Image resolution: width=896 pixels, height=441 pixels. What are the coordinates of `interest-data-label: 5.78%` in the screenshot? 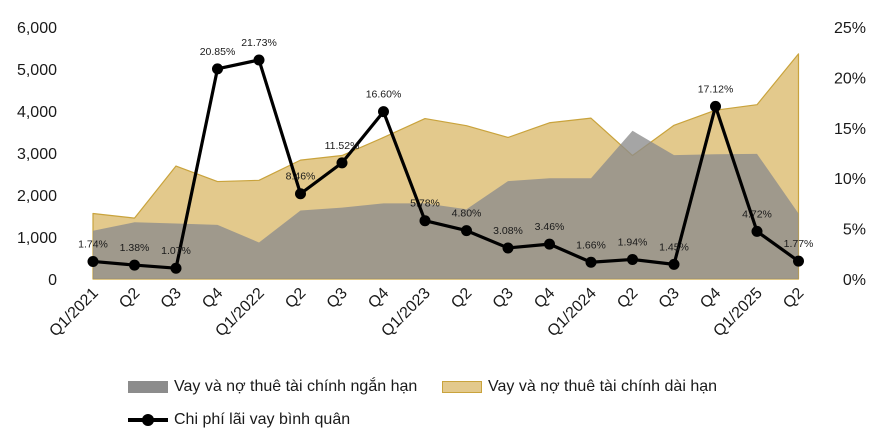 It's located at (425, 204).